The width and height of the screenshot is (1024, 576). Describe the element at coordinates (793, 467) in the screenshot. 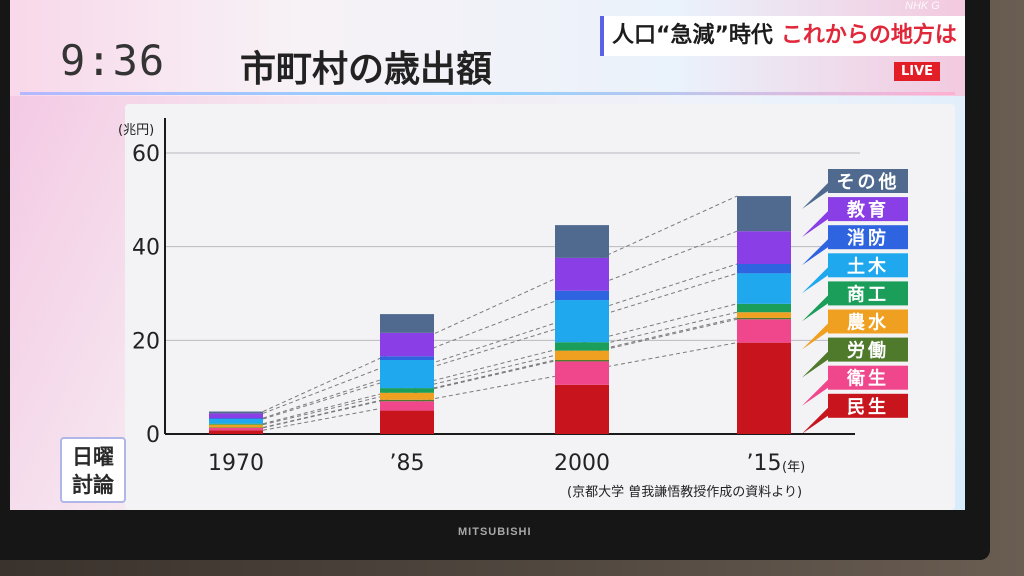

I see `x-unit-label: (年)` at that location.